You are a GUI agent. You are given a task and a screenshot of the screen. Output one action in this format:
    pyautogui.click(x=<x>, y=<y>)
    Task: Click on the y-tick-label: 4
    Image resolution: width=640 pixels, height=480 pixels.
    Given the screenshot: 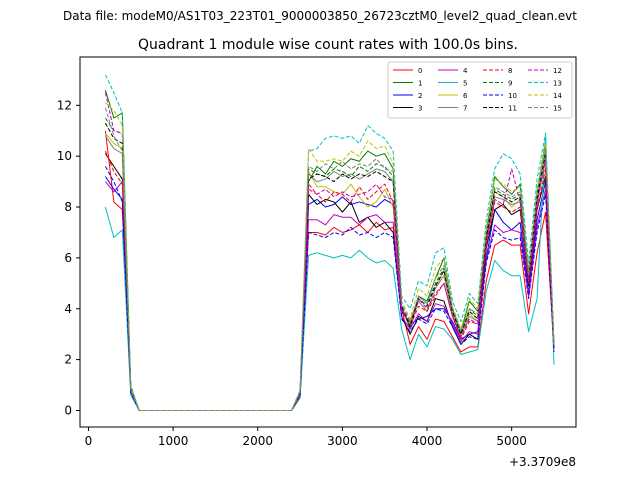 What is the action you would take?
    pyautogui.click(x=68, y=309)
    